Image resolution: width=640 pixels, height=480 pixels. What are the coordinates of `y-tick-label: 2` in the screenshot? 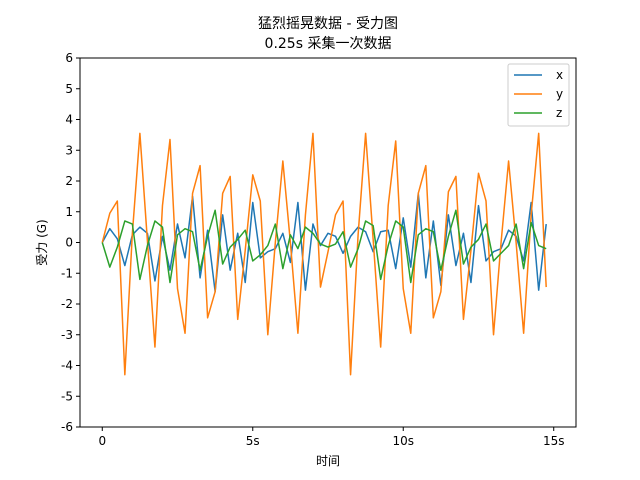 It's located at (69, 181).